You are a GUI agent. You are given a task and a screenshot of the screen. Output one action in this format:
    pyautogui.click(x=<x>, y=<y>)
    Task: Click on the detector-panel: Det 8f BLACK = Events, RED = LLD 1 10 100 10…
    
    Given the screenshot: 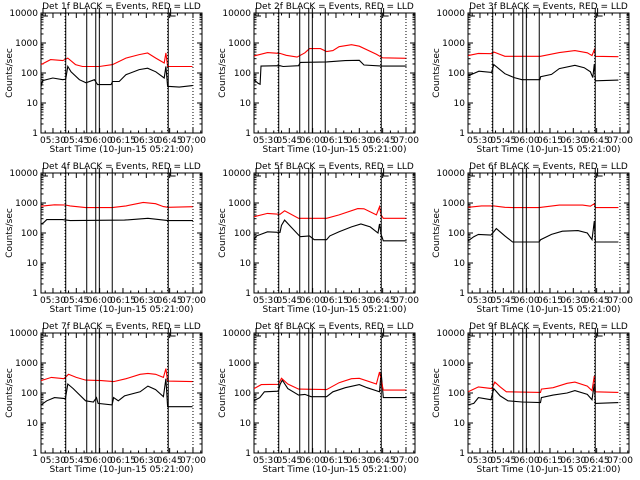 What is the action you would take?
    pyautogui.click(x=318, y=398)
    